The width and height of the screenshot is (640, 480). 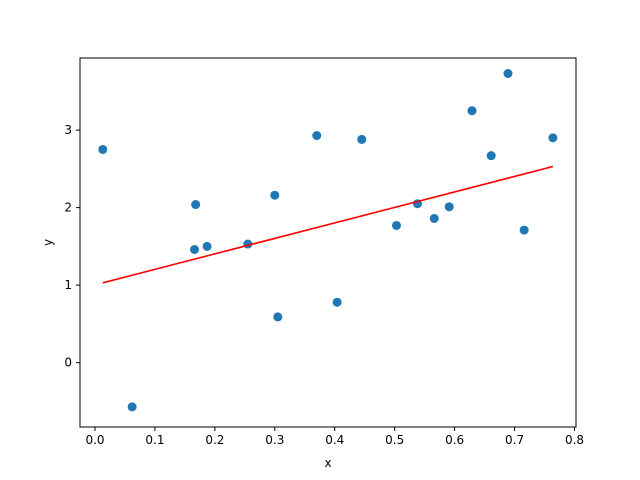 I want to click on y-axis-label: y, so click(x=48, y=242).